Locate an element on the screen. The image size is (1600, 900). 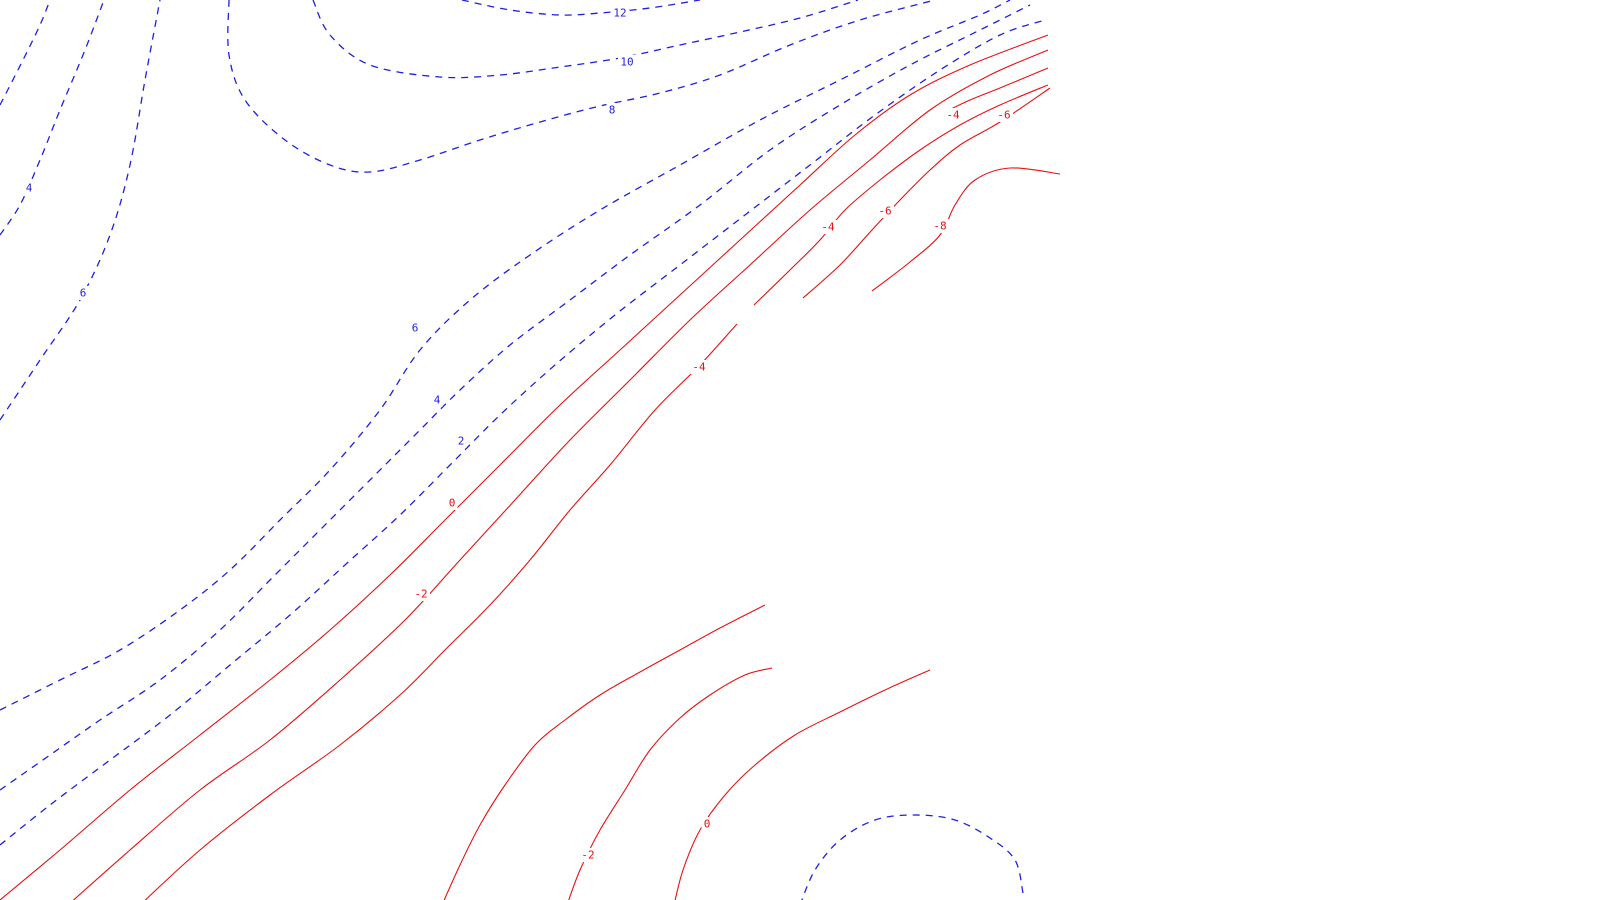
contour-label-pos-6-left: 6 is located at coordinates (83, 293).